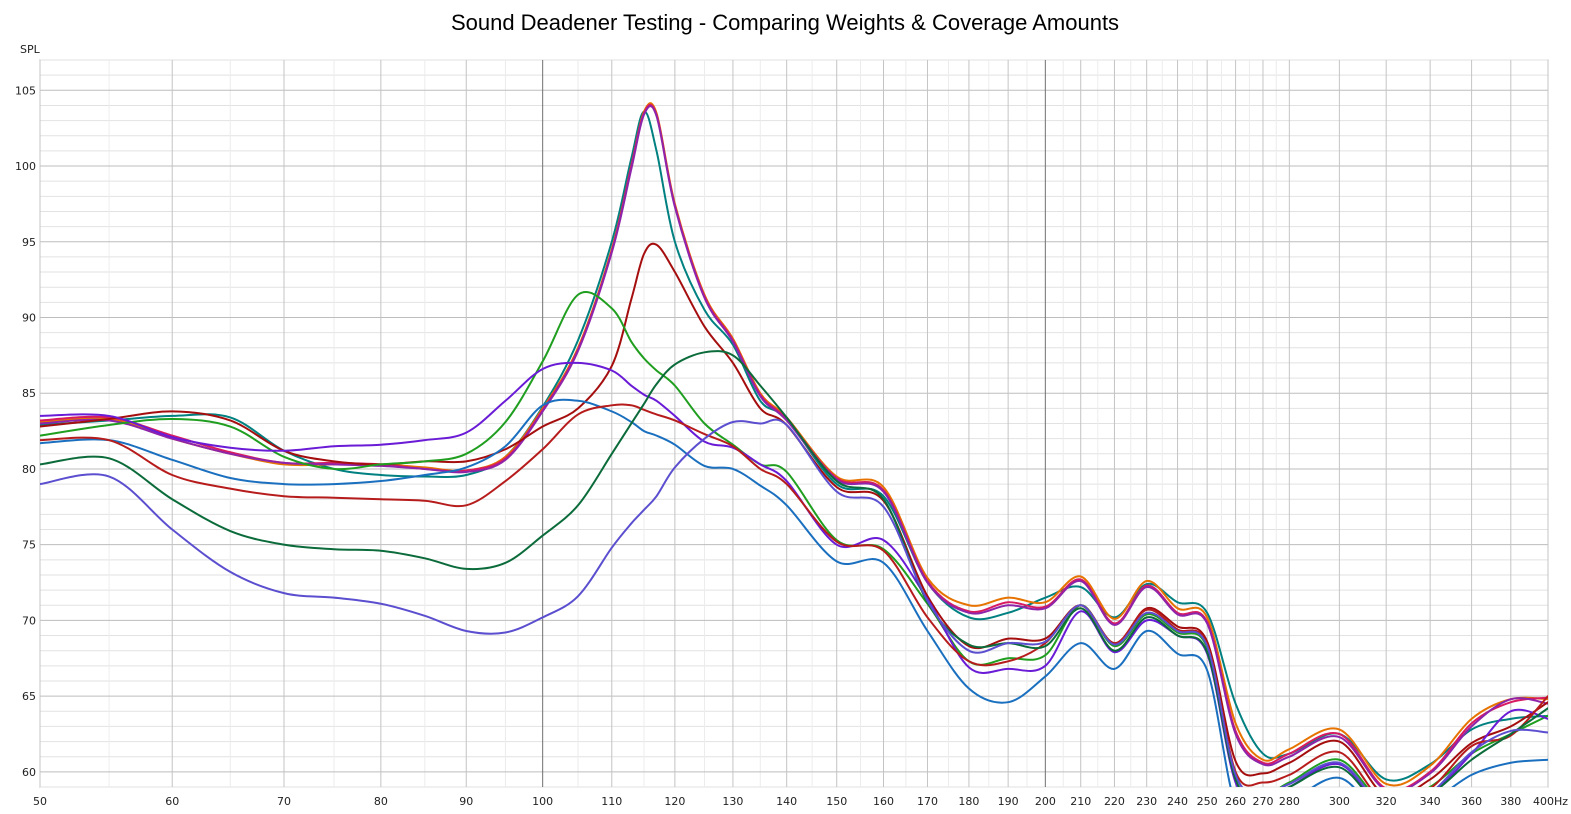  Describe the element at coordinates (1289, 801) in the screenshot. I see `x-tick-label: 280` at that location.